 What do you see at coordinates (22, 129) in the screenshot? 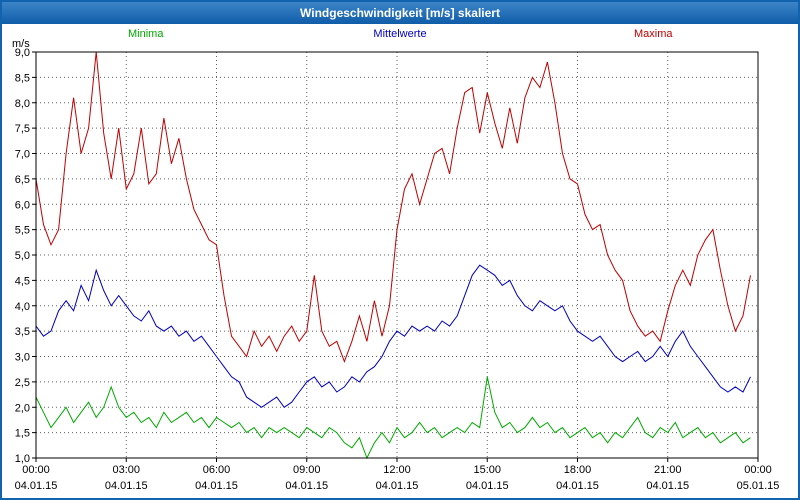
I see `y-tick-label: 7,5` at bounding box center [22, 129].